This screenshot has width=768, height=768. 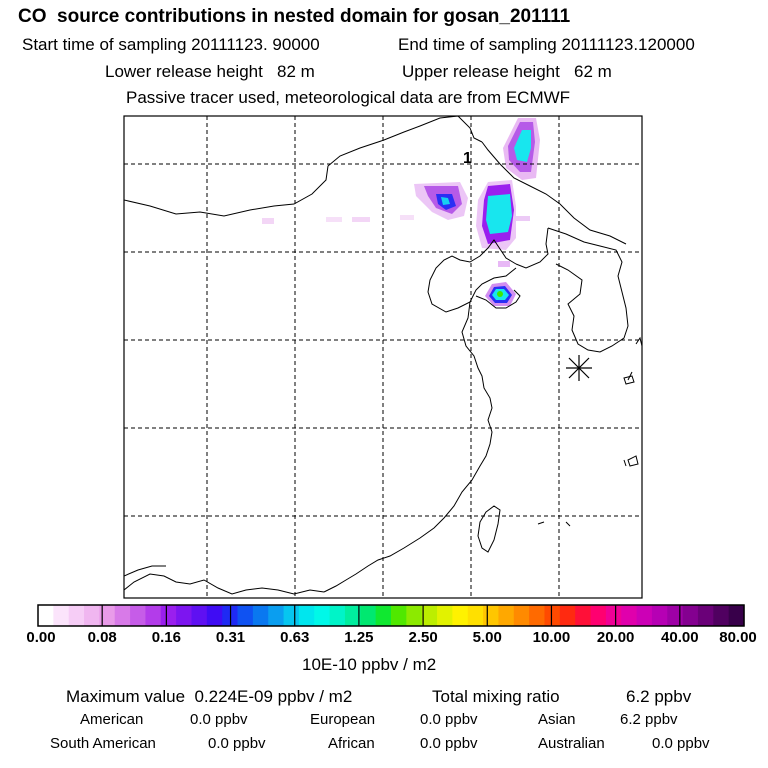 I want to click on asterisk-receptor-icon, so click(x=579, y=368).